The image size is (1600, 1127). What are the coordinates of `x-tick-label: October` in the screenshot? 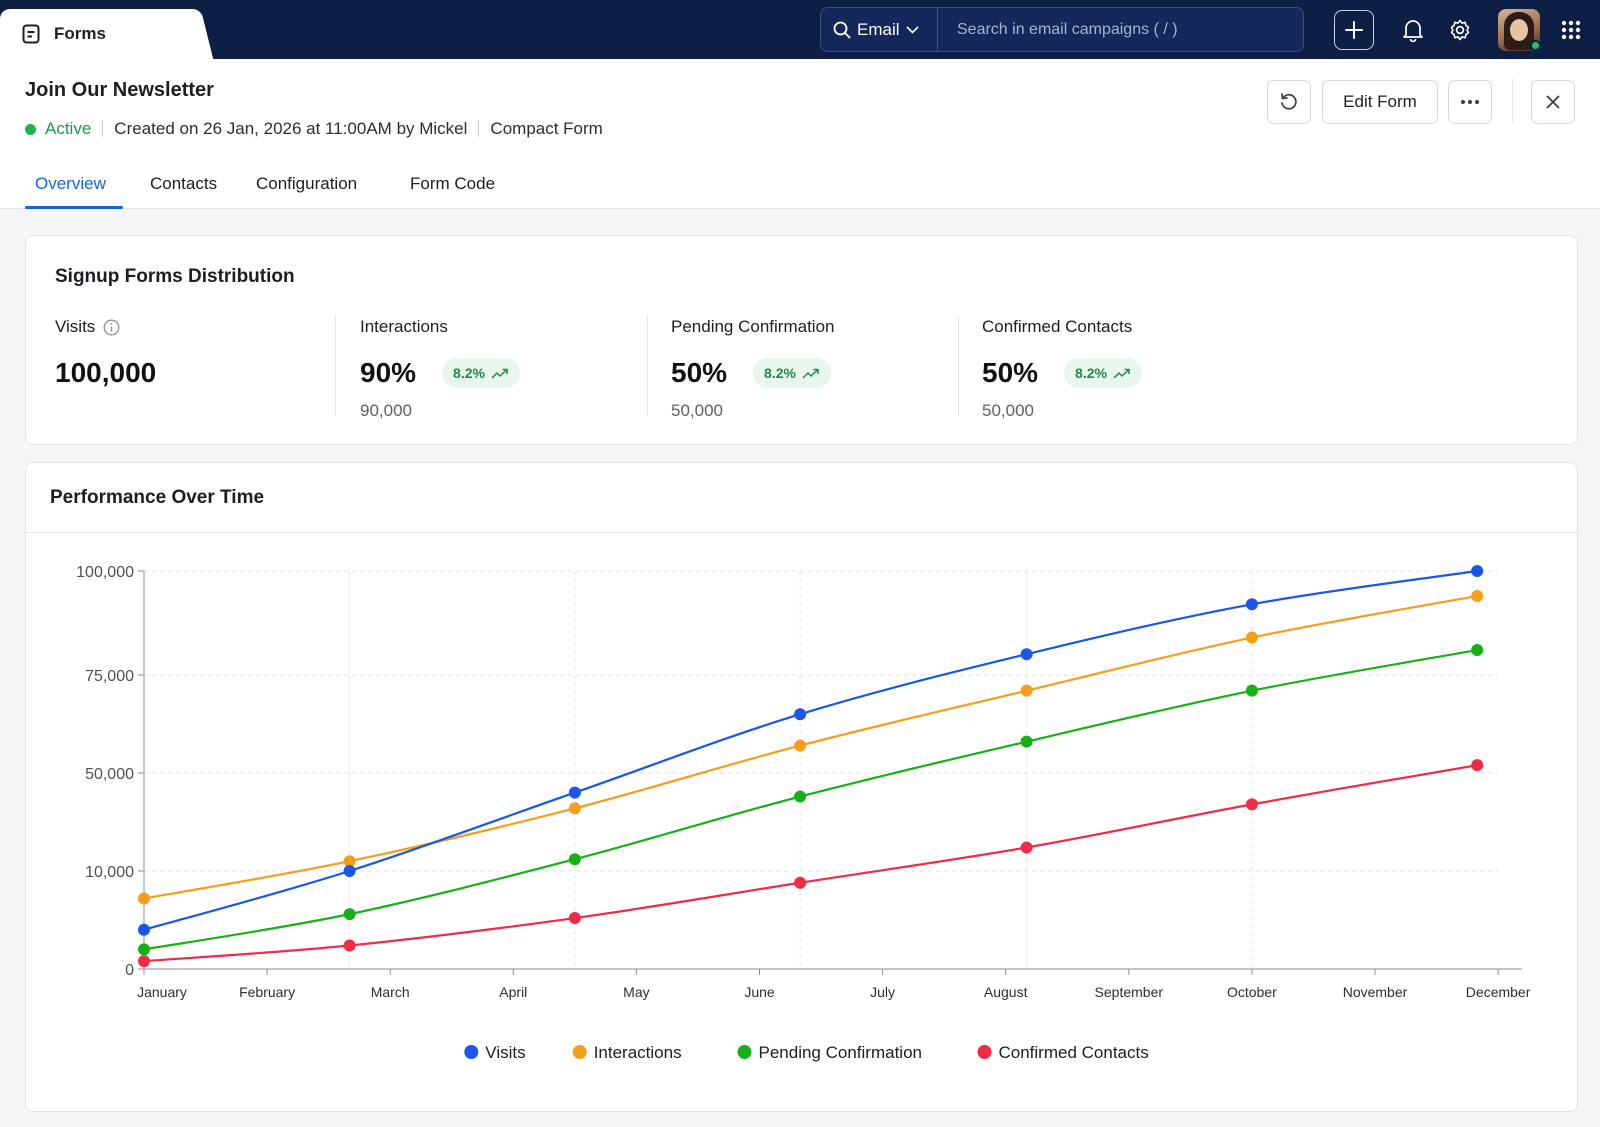 It's located at (1252, 992).